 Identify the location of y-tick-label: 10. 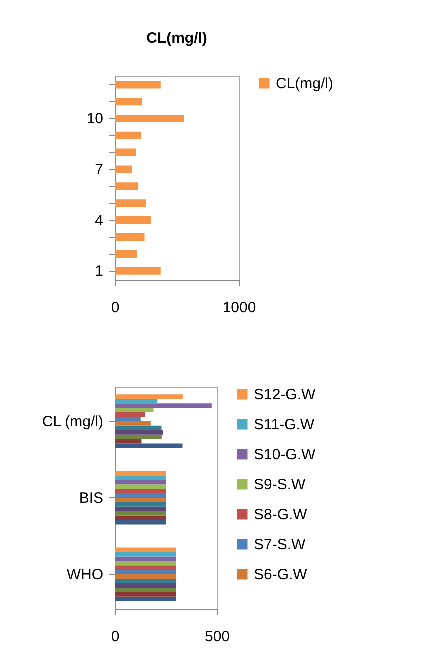
(95, 119).